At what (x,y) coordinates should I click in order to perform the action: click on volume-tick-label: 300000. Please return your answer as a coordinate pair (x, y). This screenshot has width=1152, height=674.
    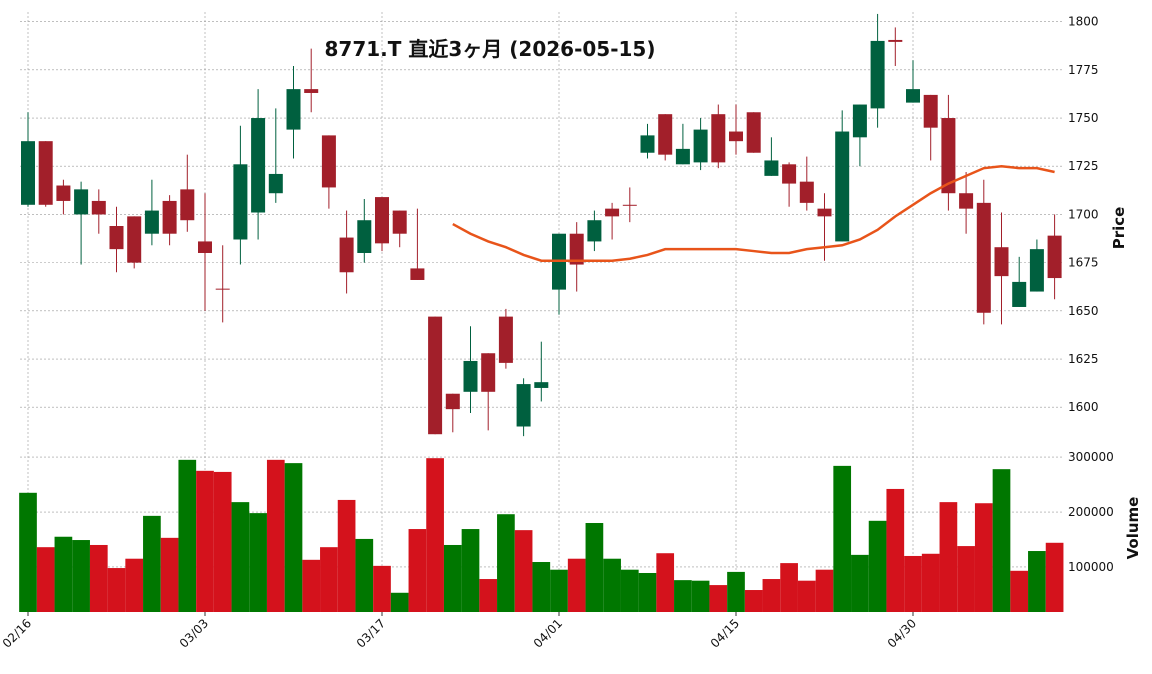
    Looking at the image, I should click on (1091, 457).